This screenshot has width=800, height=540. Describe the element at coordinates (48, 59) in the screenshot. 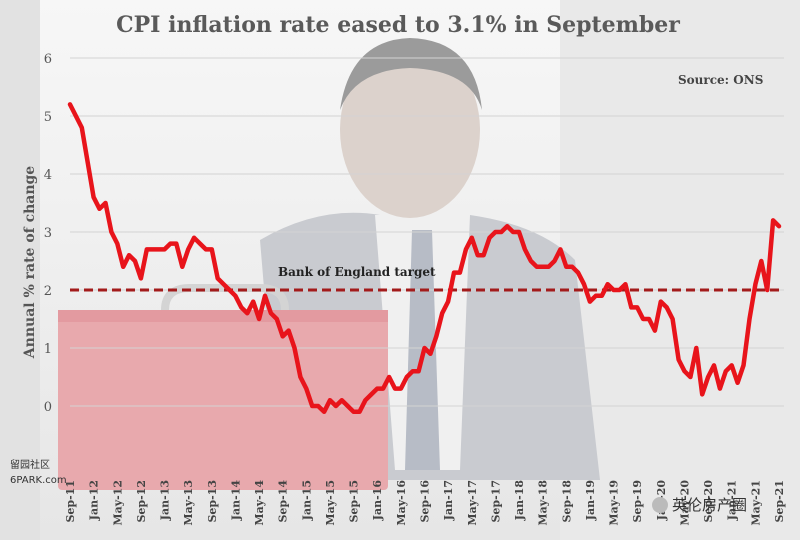

I see `y-tick-label: 6` at that location.